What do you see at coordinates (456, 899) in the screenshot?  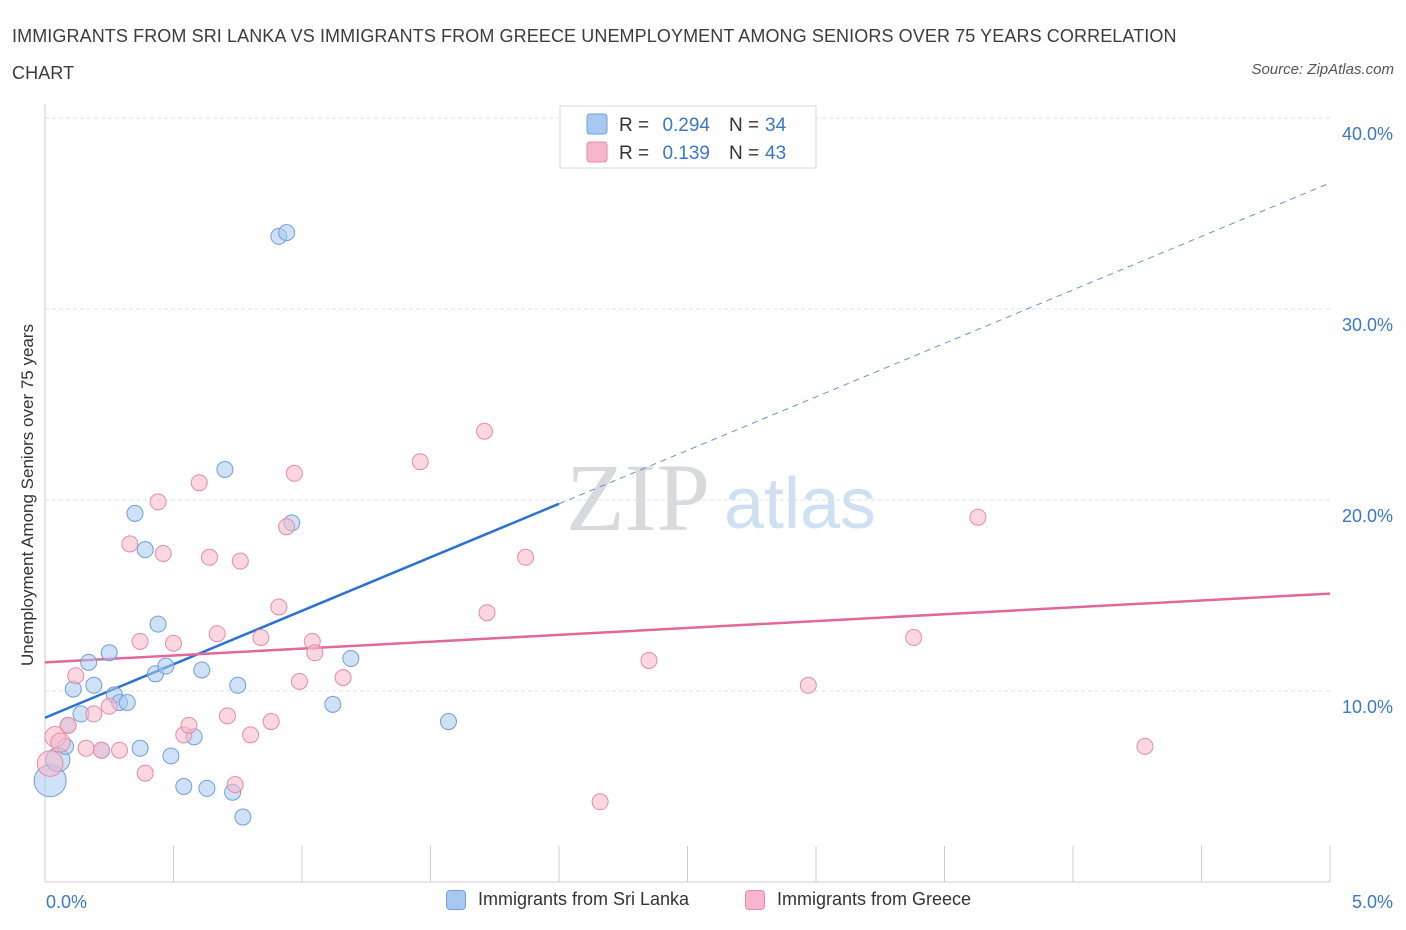 I see `legend-swatch-sri-lanka` at bounding box center [456, 899].